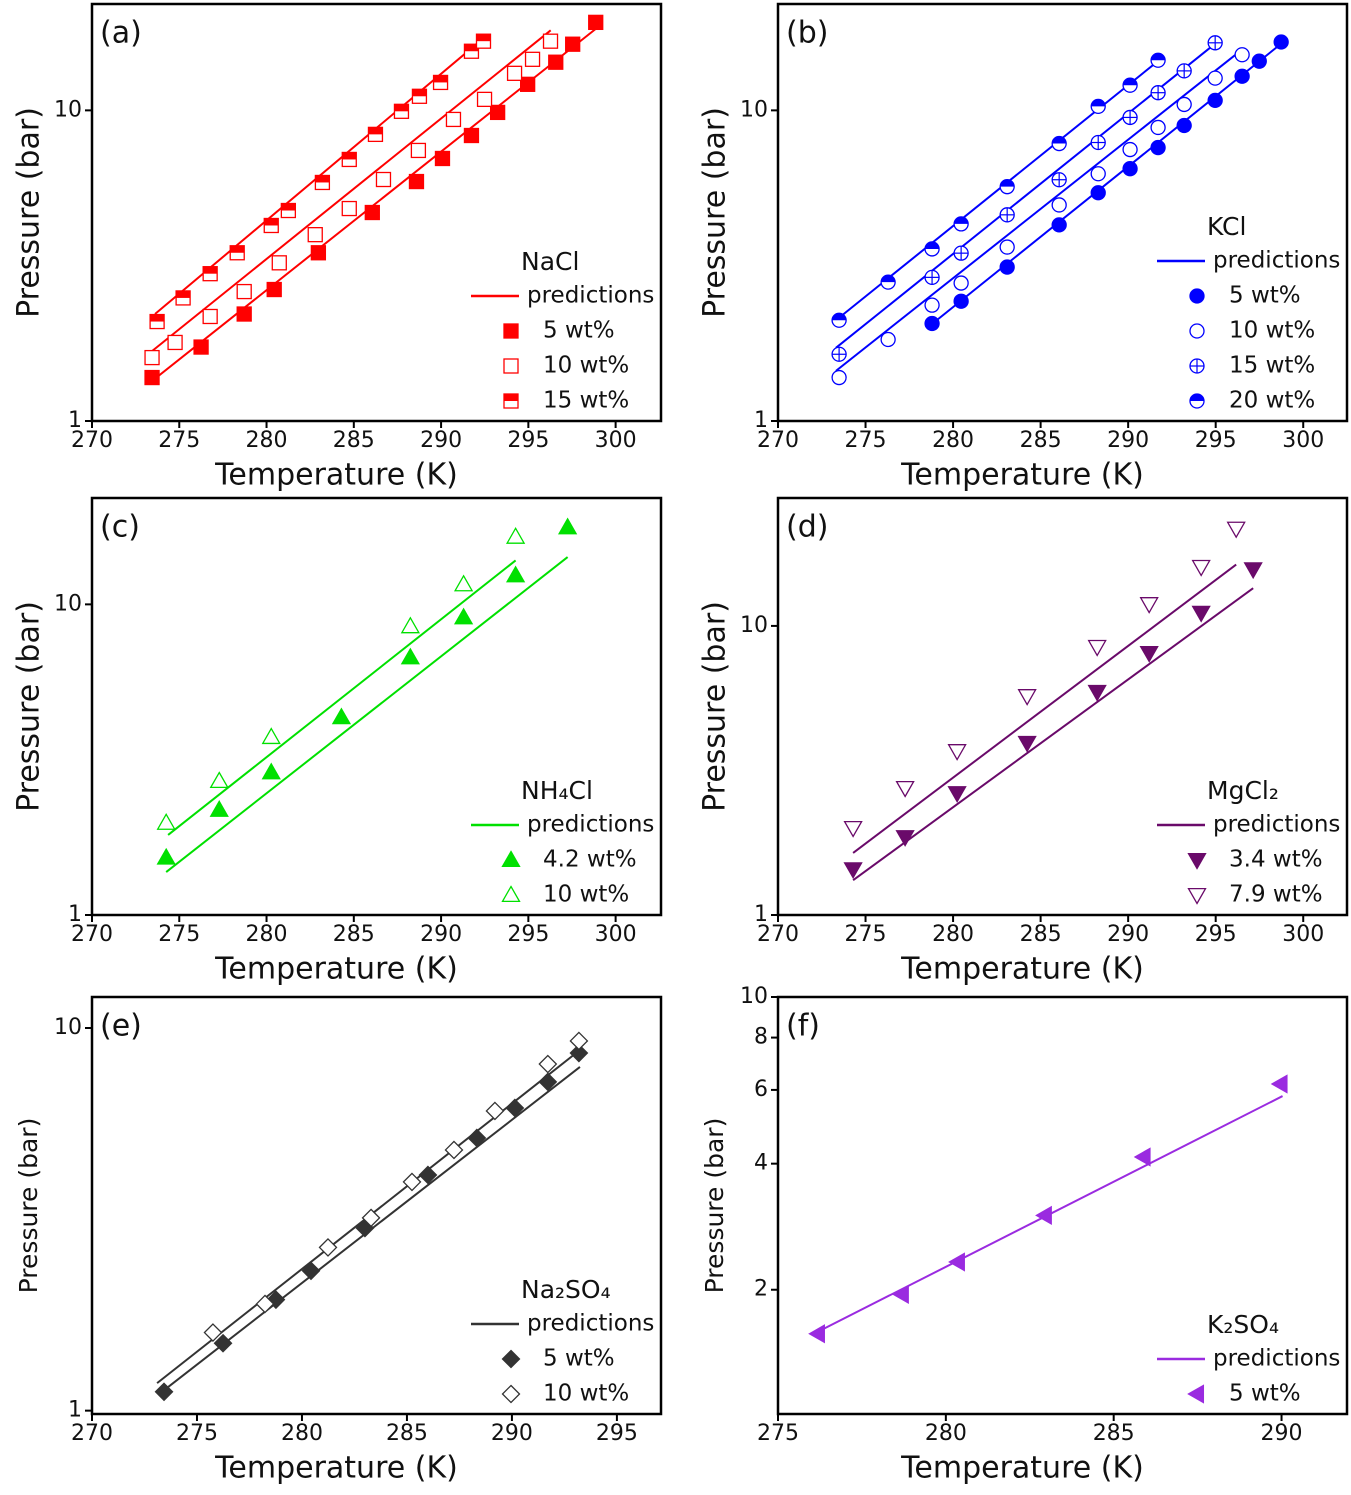  What do you see at coordinates (1276, 895) in the screenshot?
I see `legend-label: 7.9 wt%` at bounding box center [1276, 895].